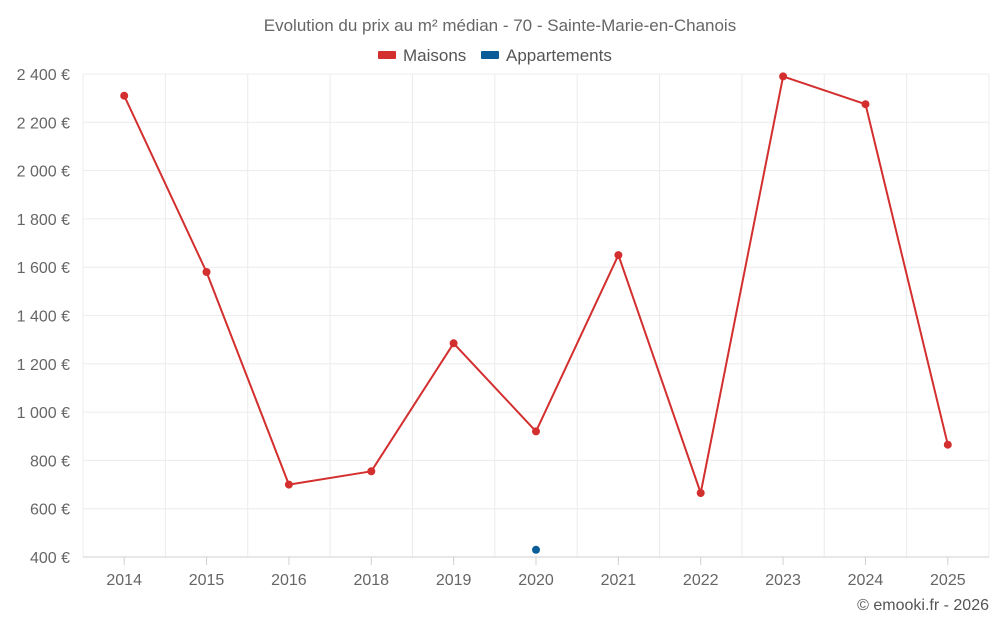  What do you see at coordinates (536, 431) in the screenshot?
I see `data-point-maisons-2020` at bounding box center [536, 431].